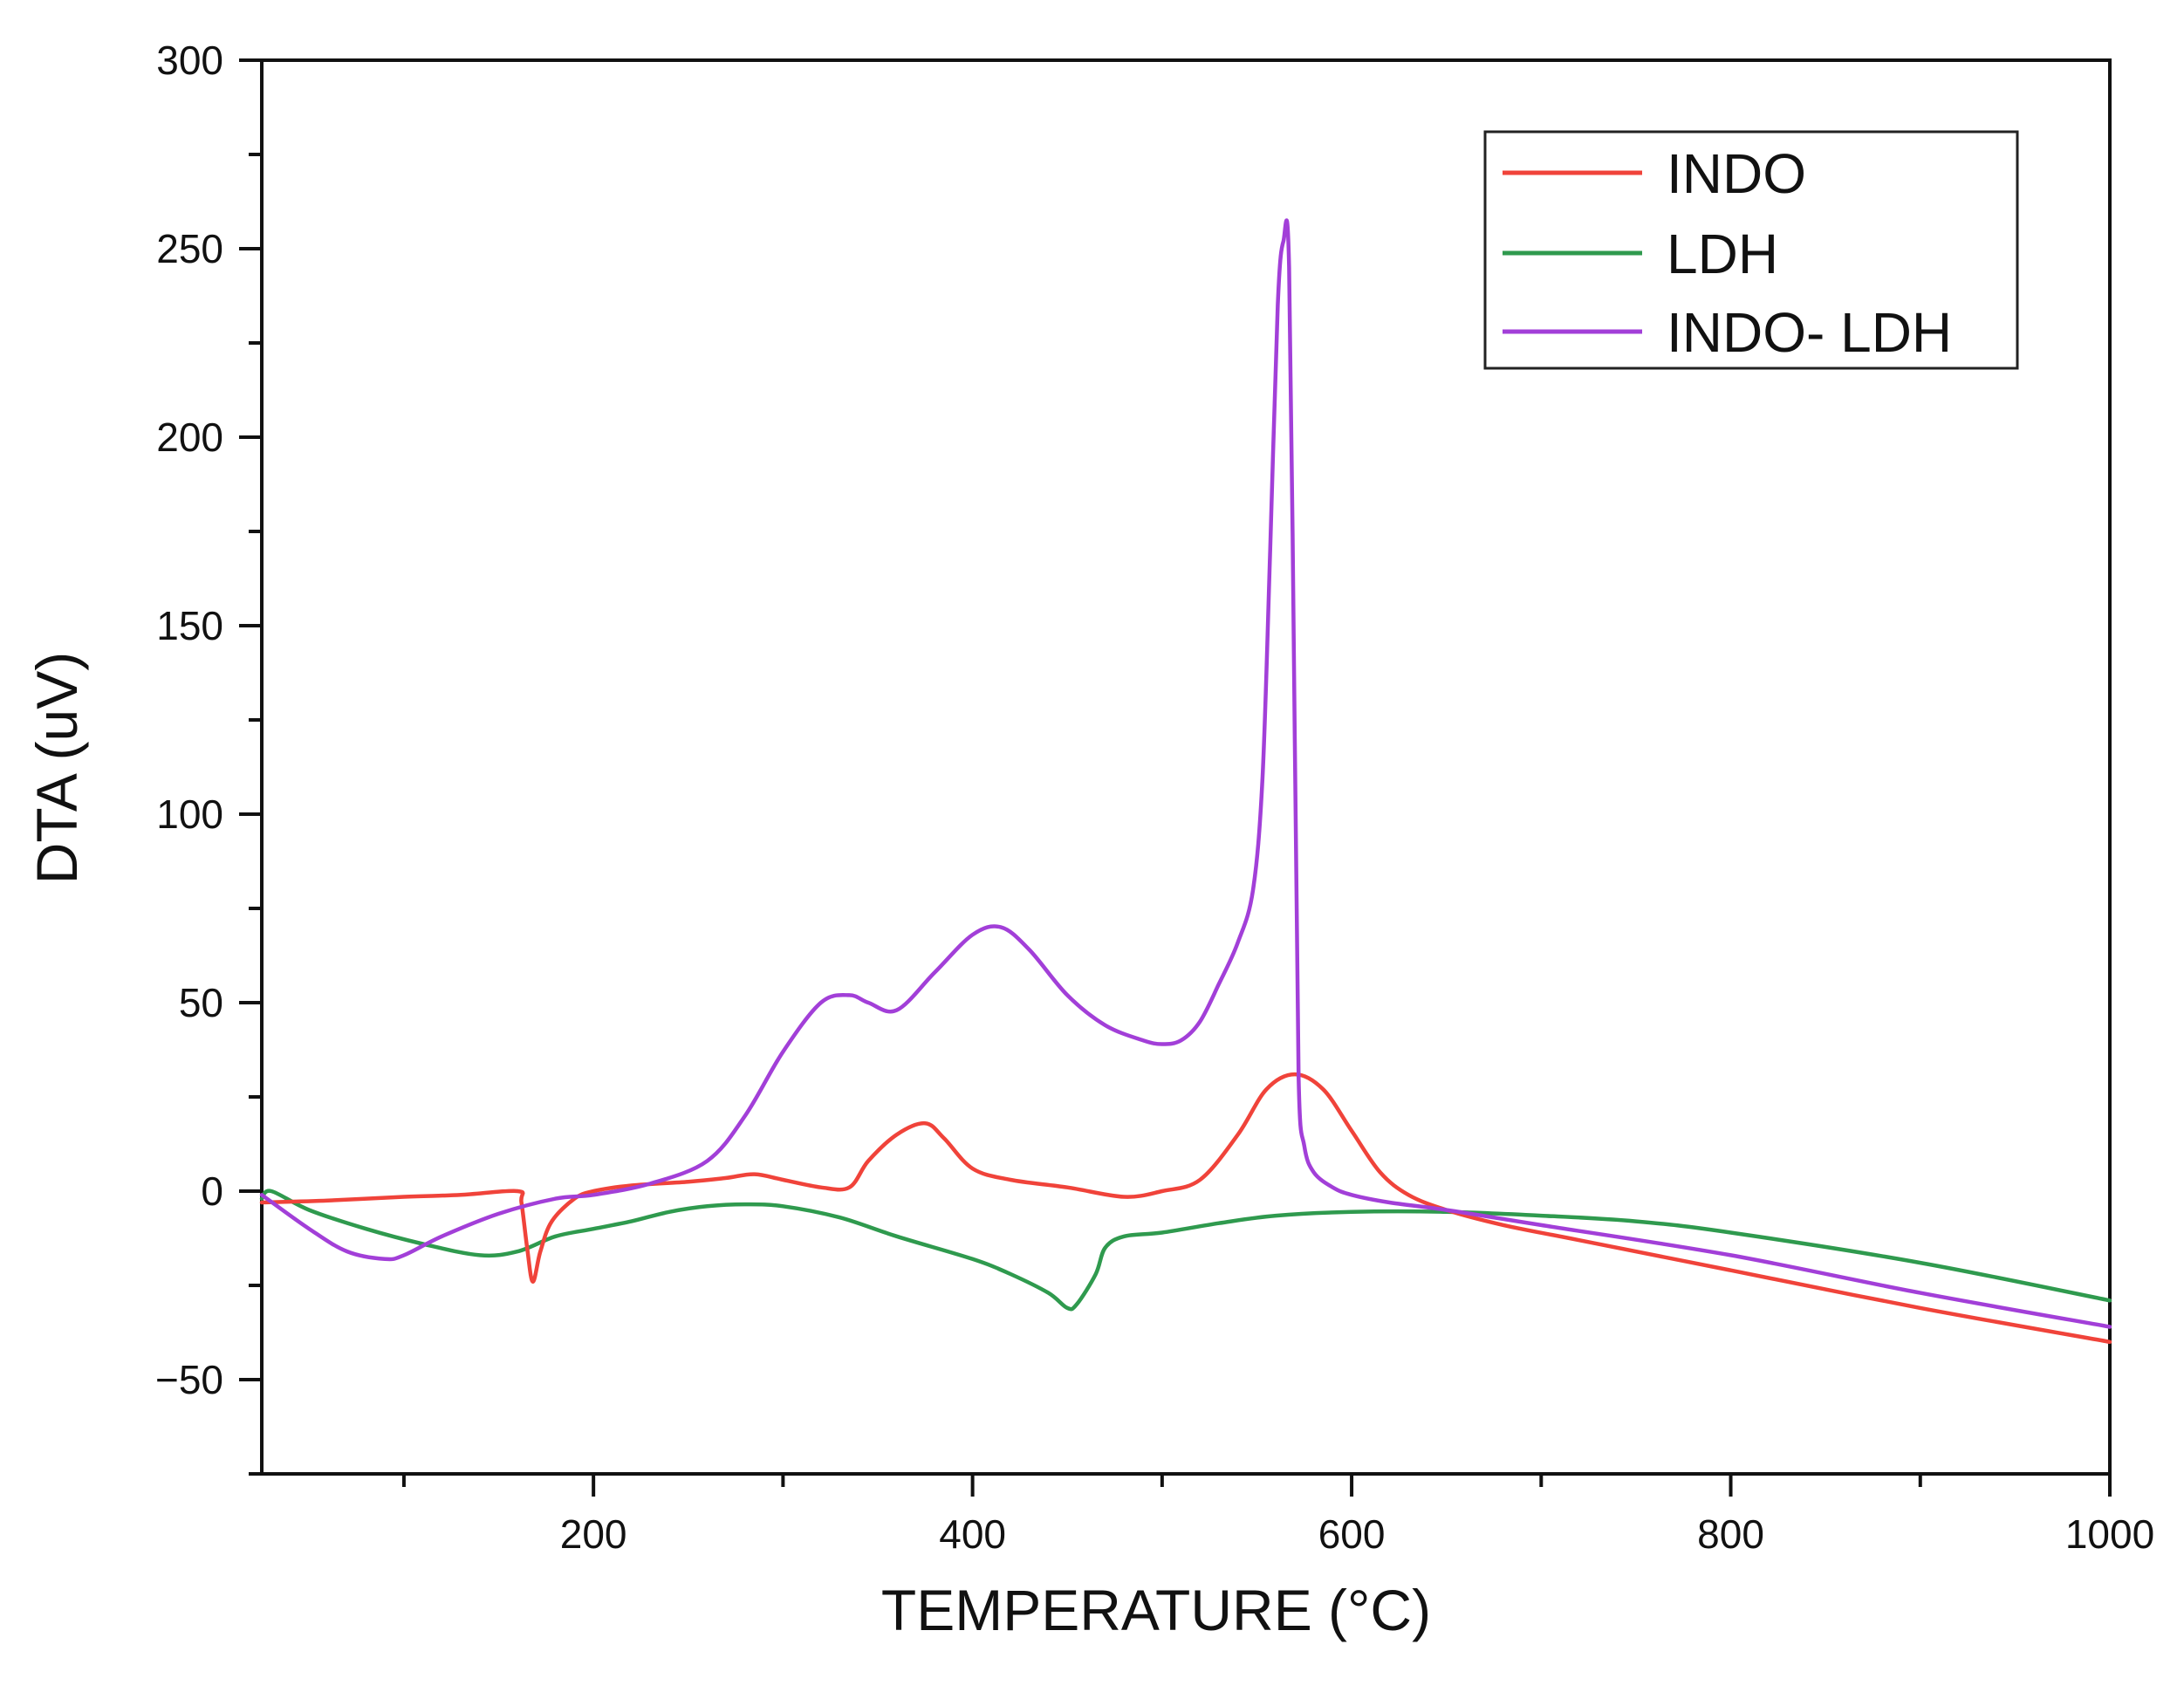 This screenshot has width=2184, height=1706. I want to click on y-tick-label: −50, so click(189, 1379).